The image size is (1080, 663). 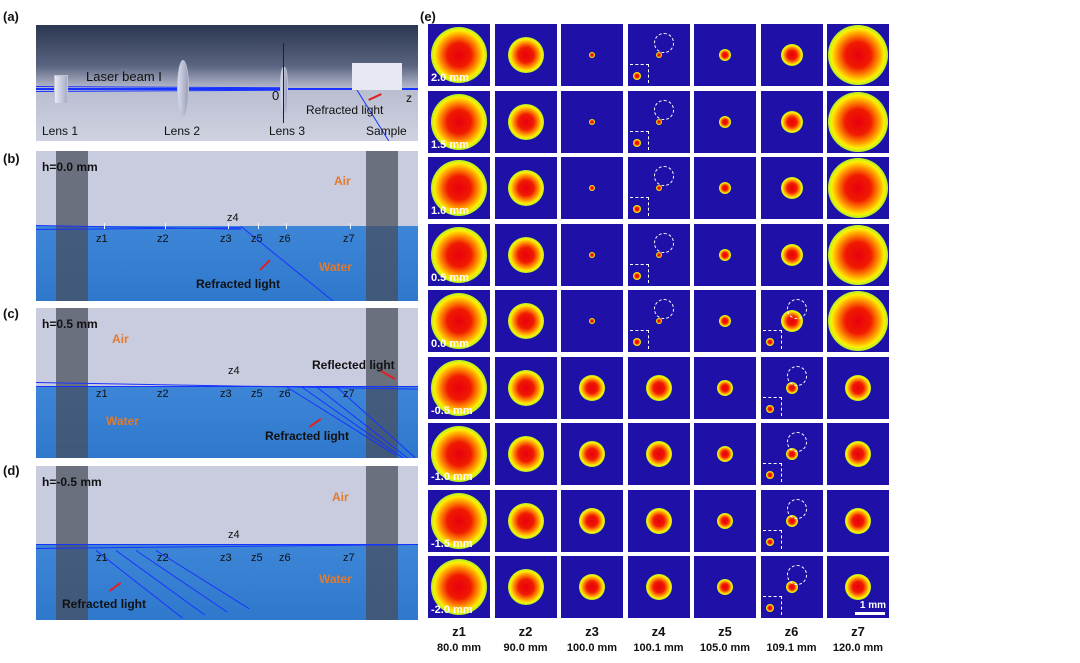 What do you see at coordinates (725, 631) in the screenshot?
I see `column-z-label: z5` at bounding box center [725, 631].